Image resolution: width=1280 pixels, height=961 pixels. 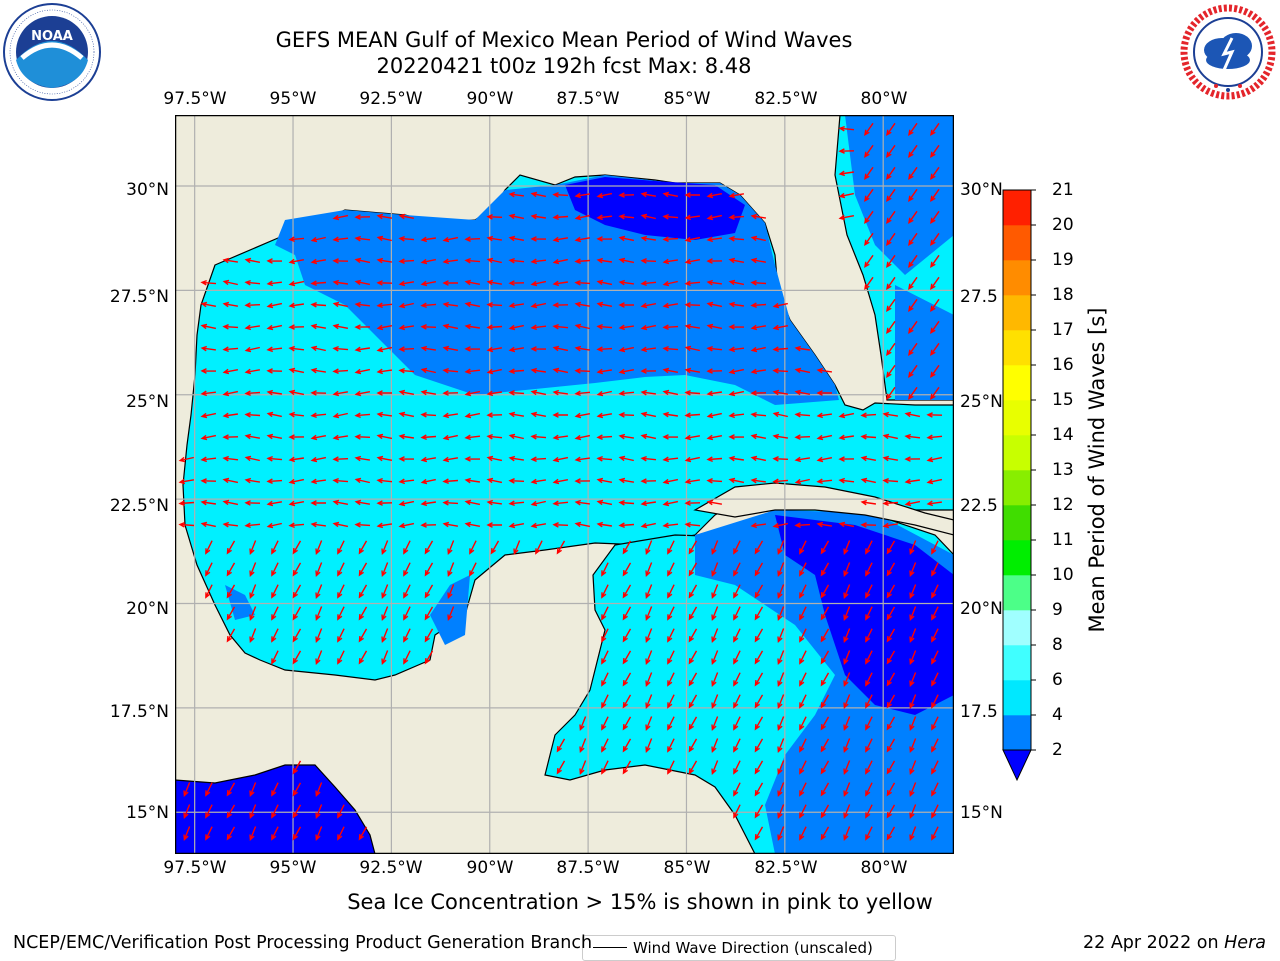 What do you see at coordinates (1063, 260) in the screenshot?
I see `colorbar-tick-label: 19` at bounding box center [1063, 260].